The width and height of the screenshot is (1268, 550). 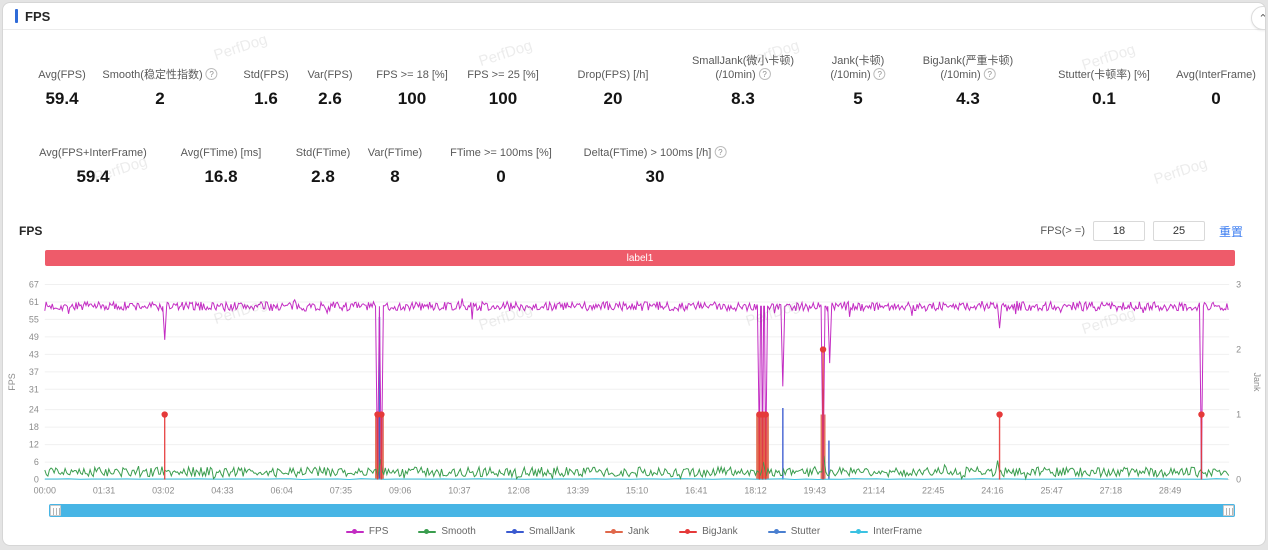 I want to click on stat-value: 16.8, so click(x=221, y=176).